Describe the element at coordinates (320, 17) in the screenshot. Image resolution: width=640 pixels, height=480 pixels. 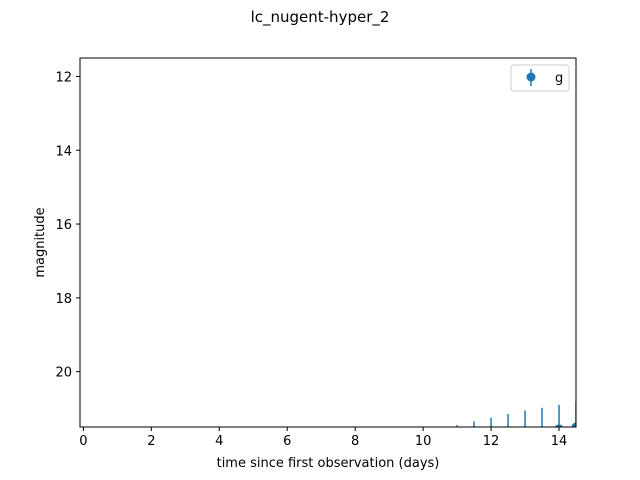
I see `chart-title: lc_nugent-hyper_2` at that location.